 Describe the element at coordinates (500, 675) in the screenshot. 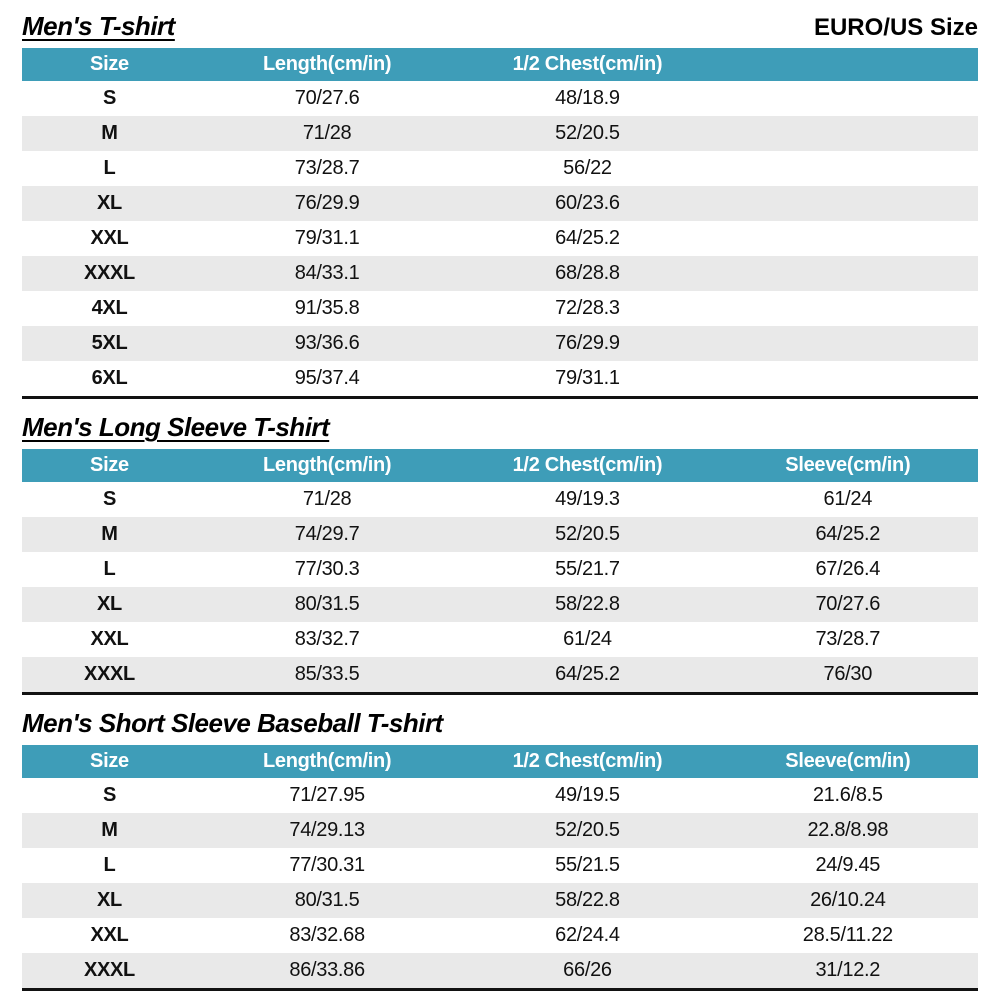

I see `table-row: XXXL 85/33.5 64/25.2 76/30` at that location.